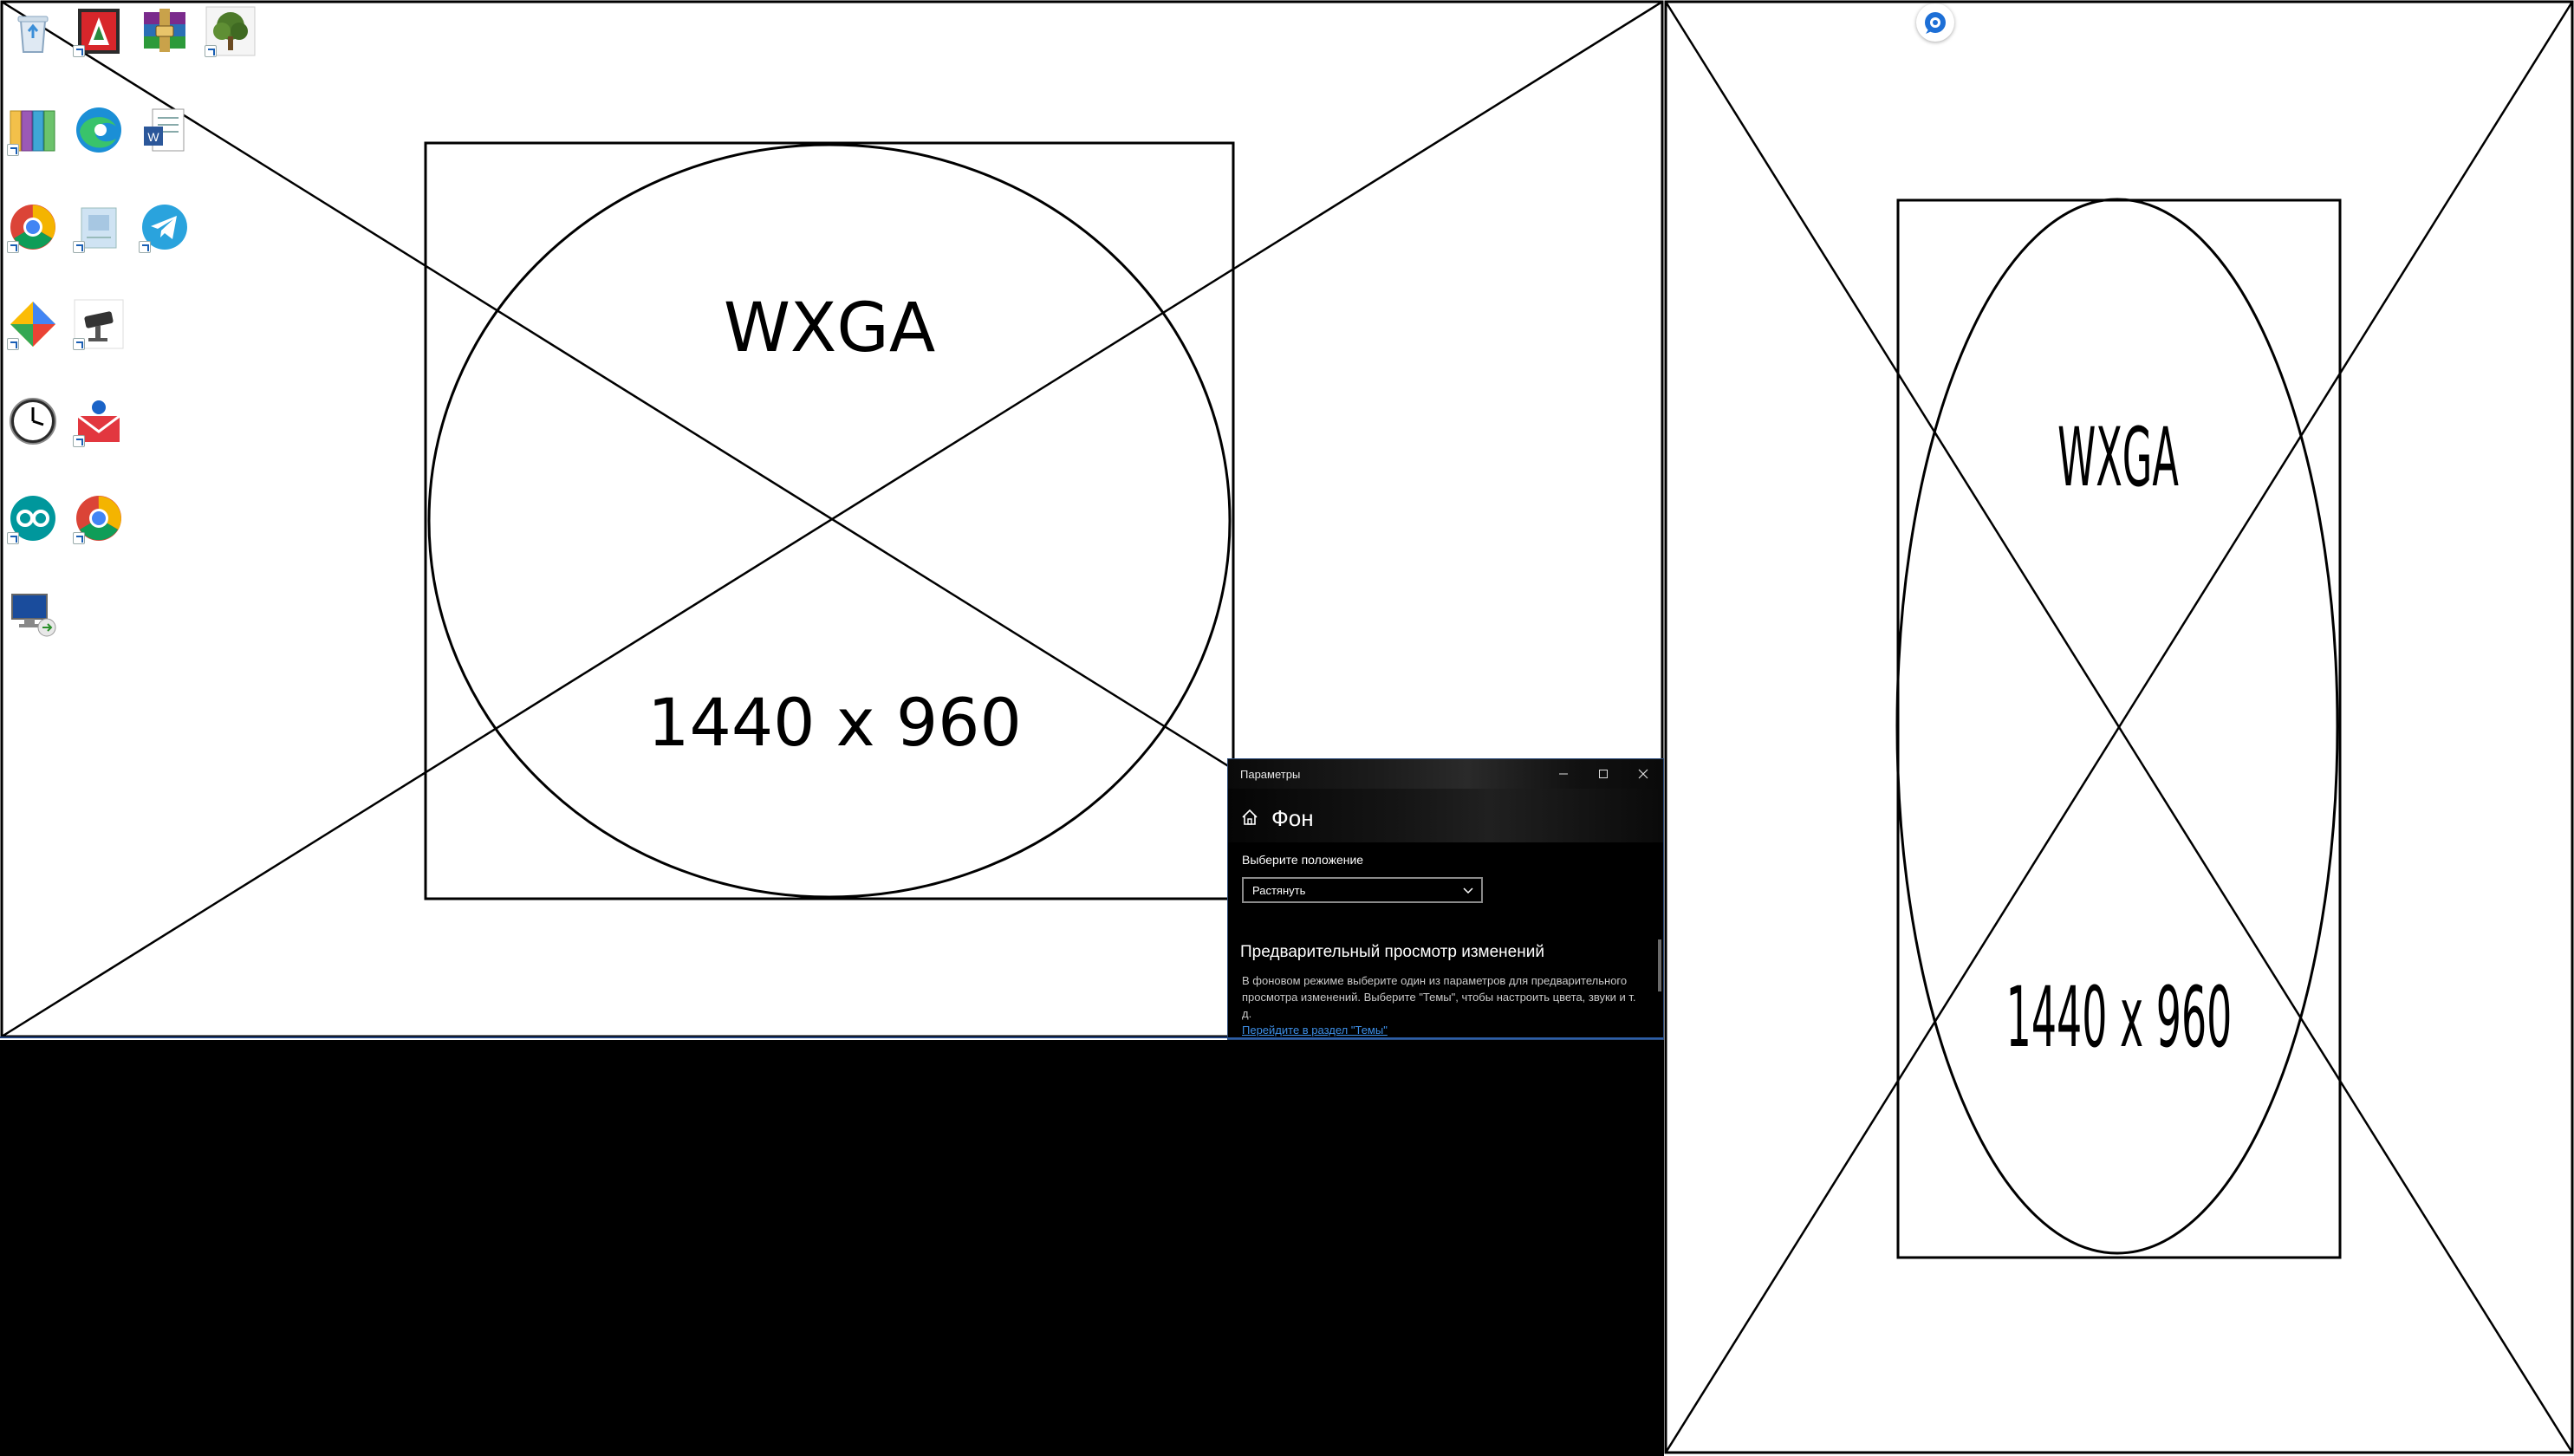 The height and width of the screenshot is (1456, 2574). I want to click on tree-app-icon, so click(231, 31).